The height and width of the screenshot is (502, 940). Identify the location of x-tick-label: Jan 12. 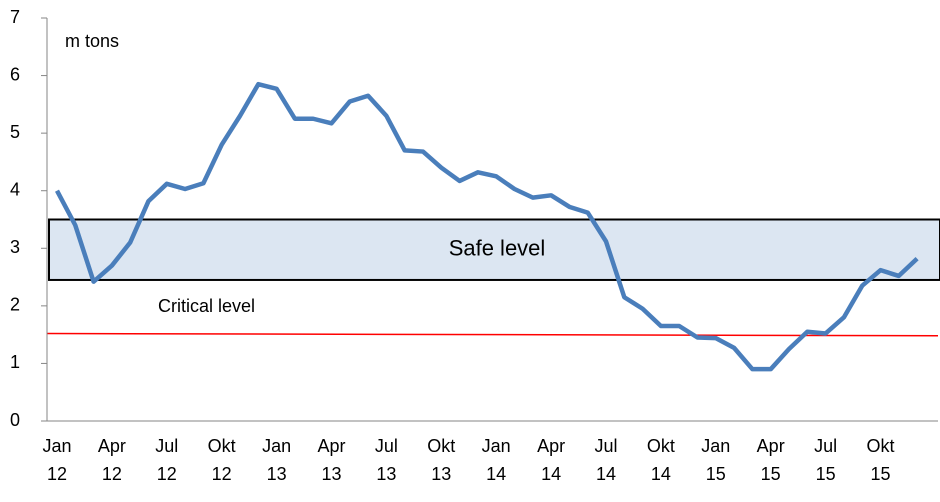
(57, 460).